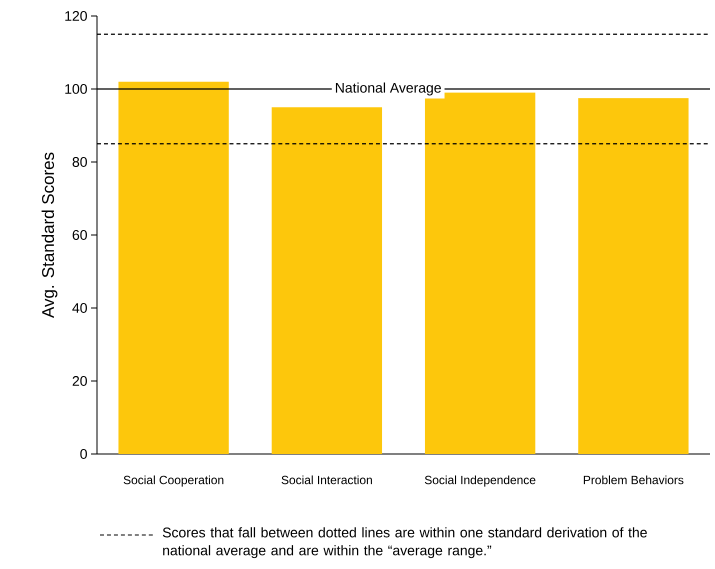  I want to click on y-tick-label: 0, so click(83, 454).